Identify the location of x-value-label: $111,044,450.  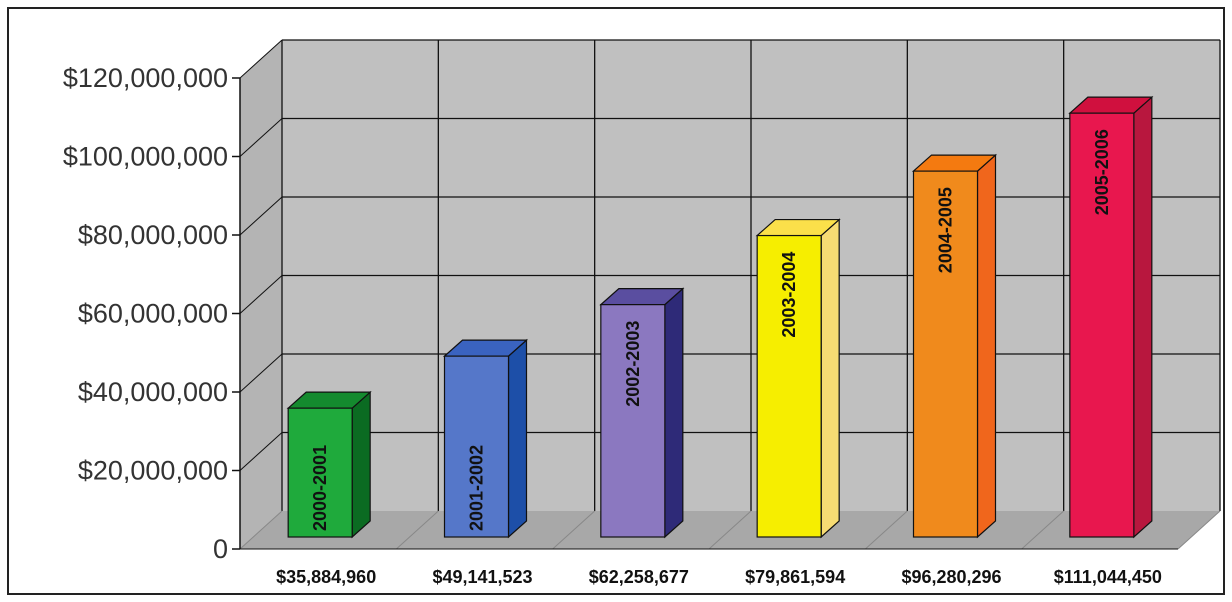
(1108, 577).